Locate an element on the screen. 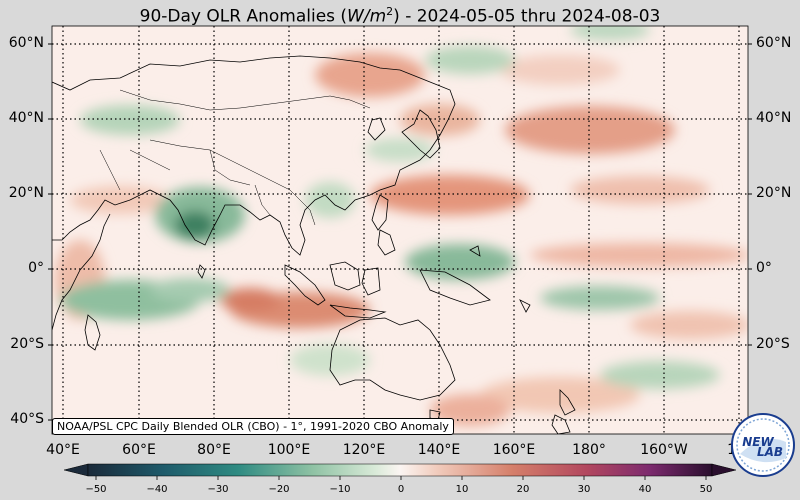  noaa-psl-logo: NEW LAB is located at coordinates (763, 445).